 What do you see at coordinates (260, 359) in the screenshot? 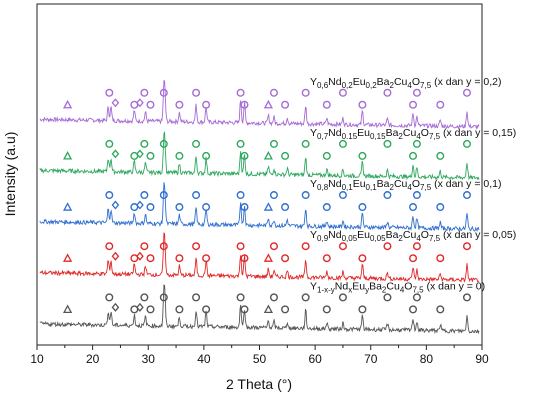
I see `x-tick-label: 50` at bounding box center [260, 359].